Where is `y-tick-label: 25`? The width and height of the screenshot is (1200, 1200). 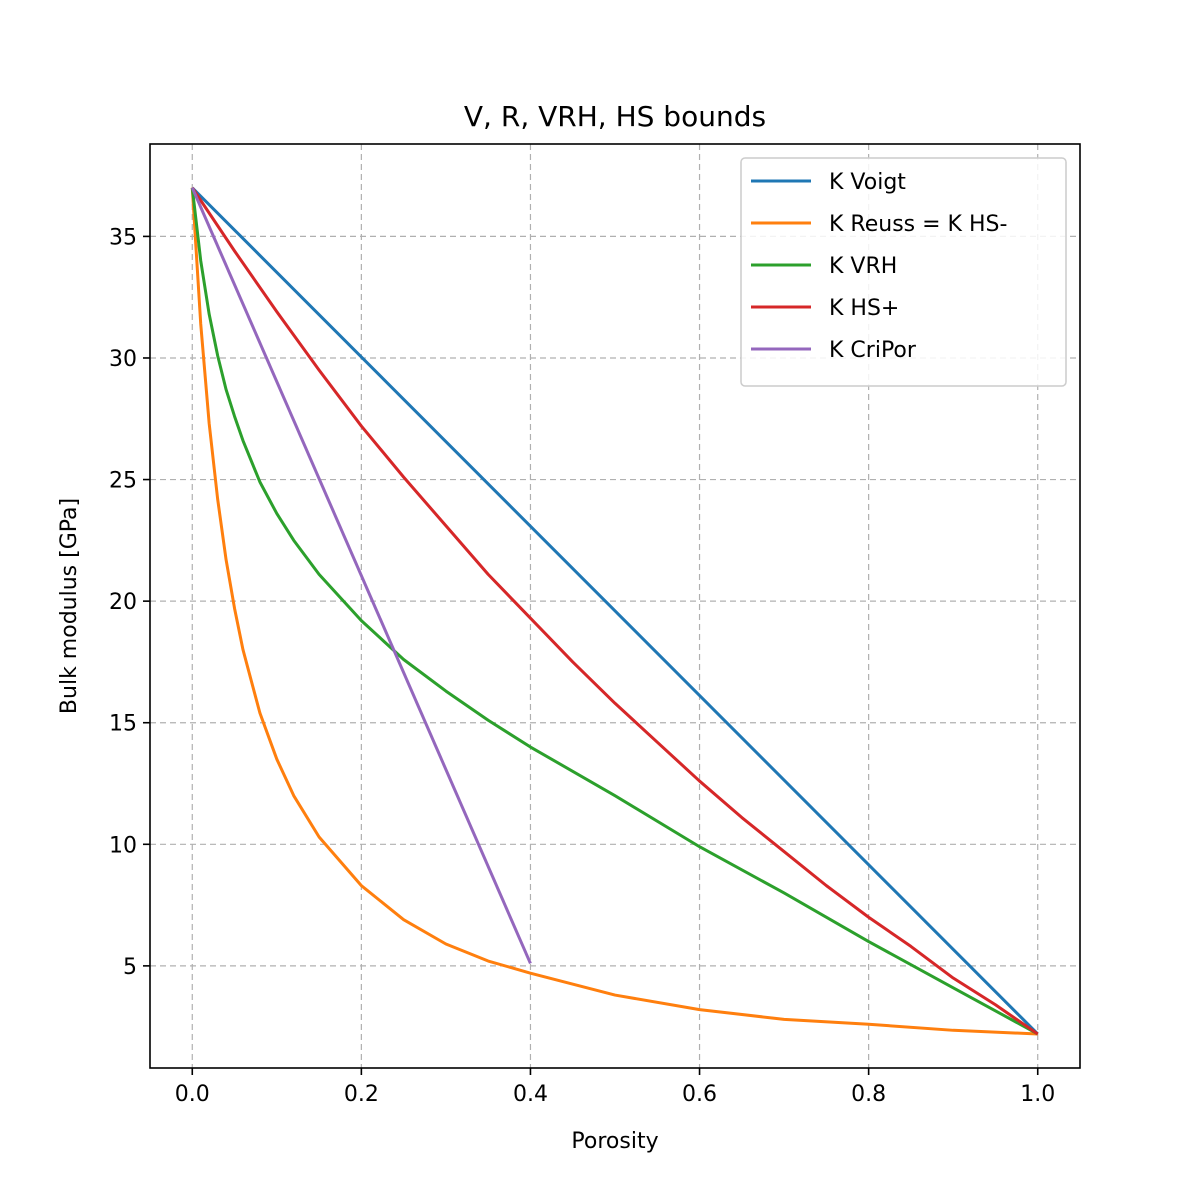 y-tick-label: 25 is located at coordinates (123, 481).